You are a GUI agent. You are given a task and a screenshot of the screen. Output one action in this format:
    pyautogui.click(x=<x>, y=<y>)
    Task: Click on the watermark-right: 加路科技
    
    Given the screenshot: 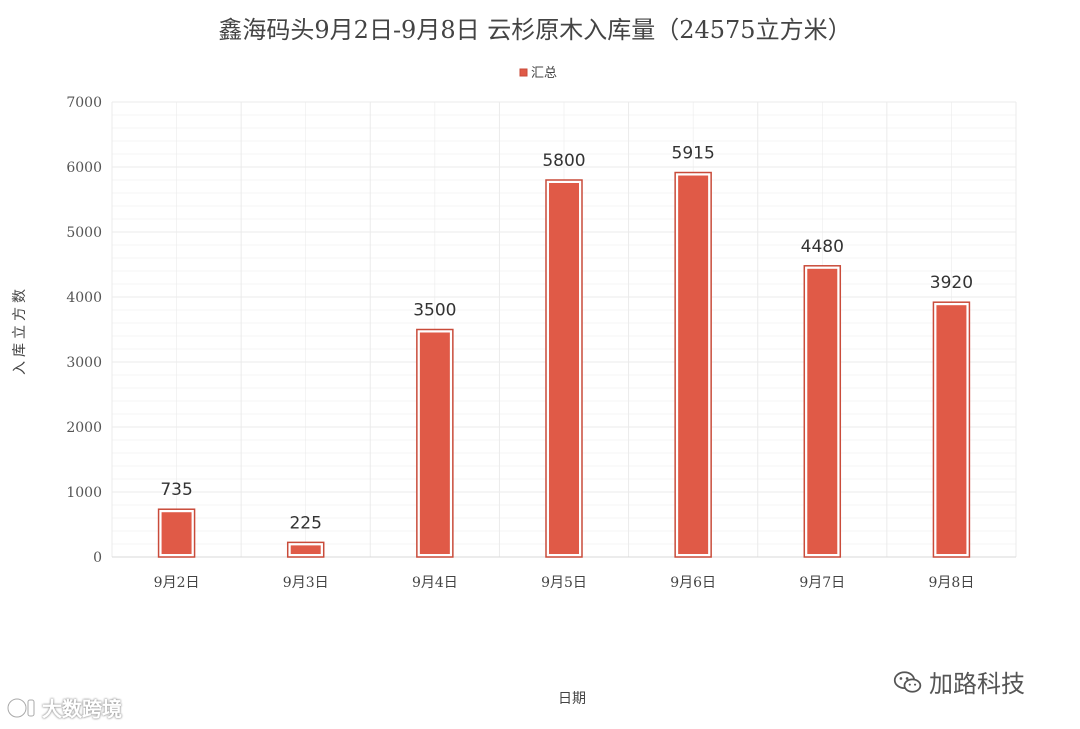 What is the action you would take?
    pyautogui.click(x=959, y=681)
    